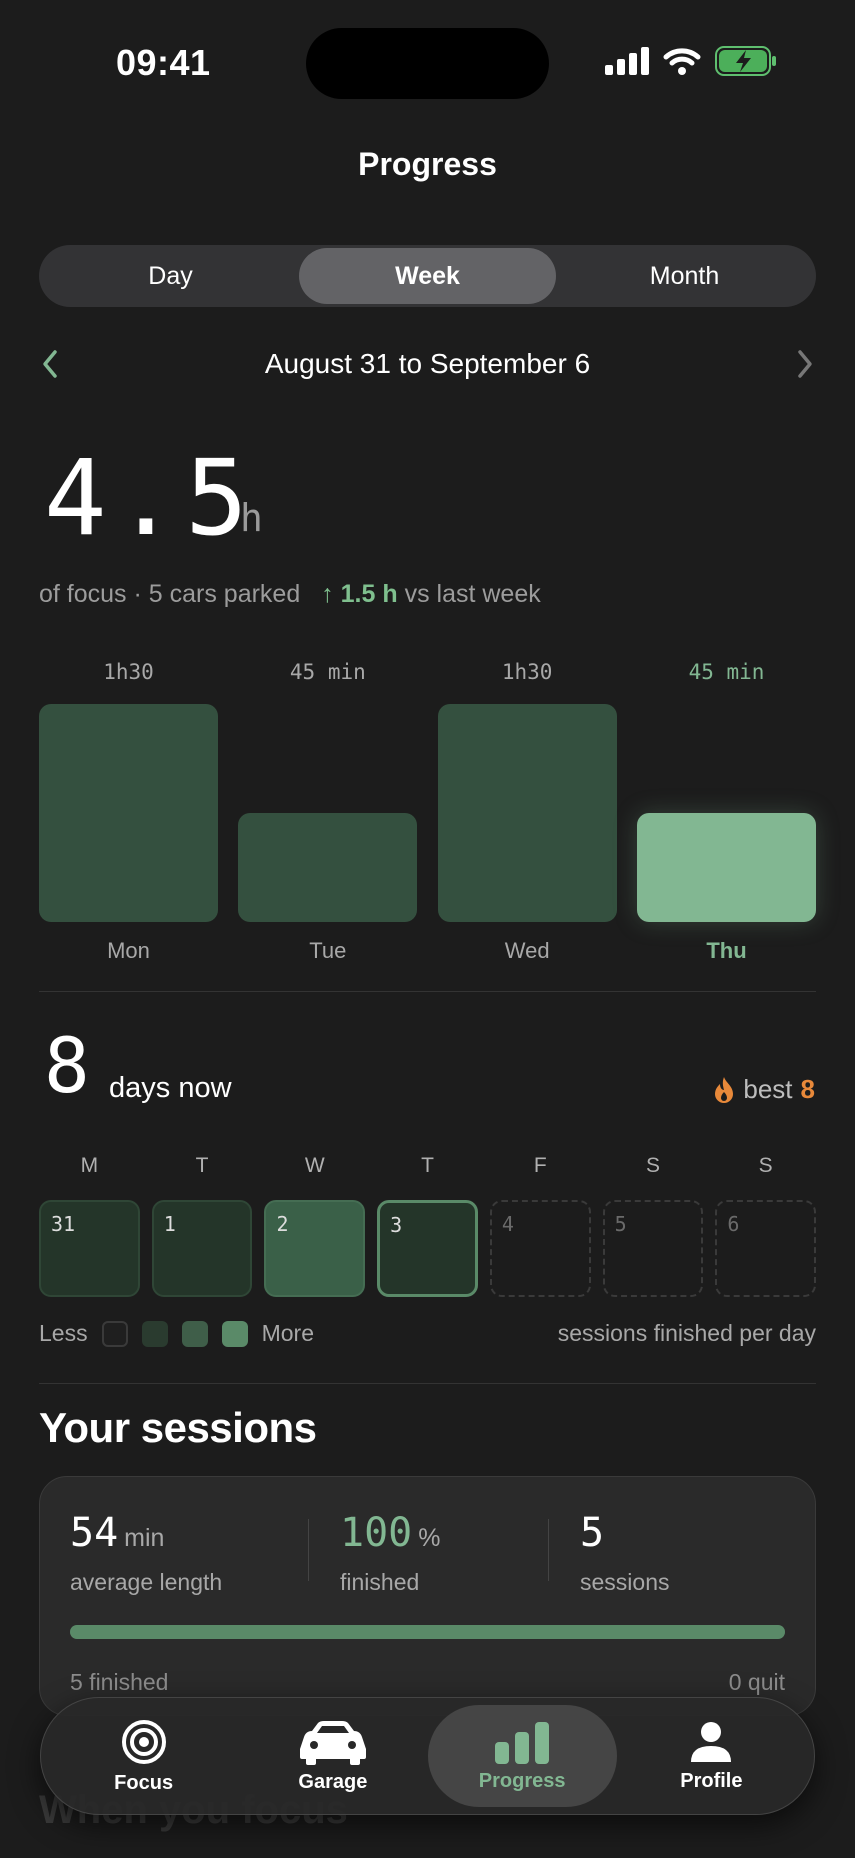 This screenshot has height=1858, width=855. What do you see at coordinates (144, 1782) in the screenshot?
I see `tab-label: Focus` at bounding box center [144, 1782].